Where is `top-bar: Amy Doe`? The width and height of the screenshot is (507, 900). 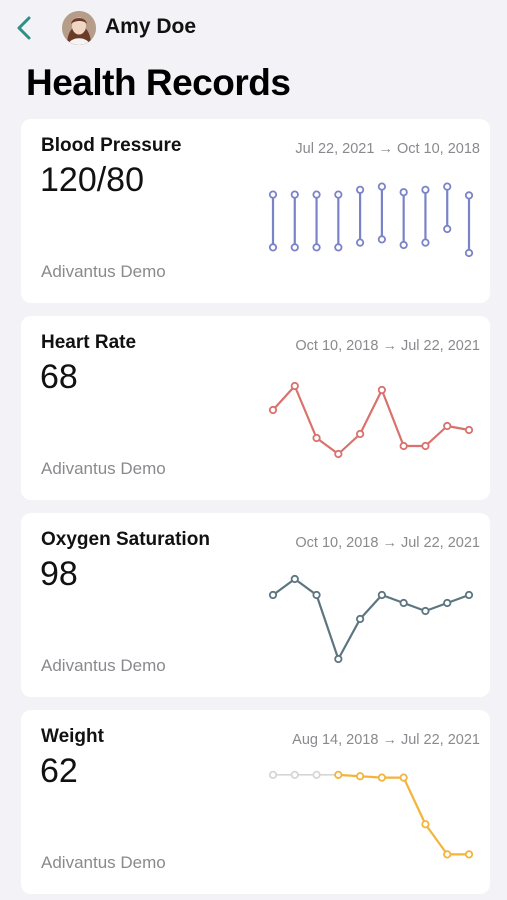
top-bar: Amy Doe is located at coordinates (253, 29).